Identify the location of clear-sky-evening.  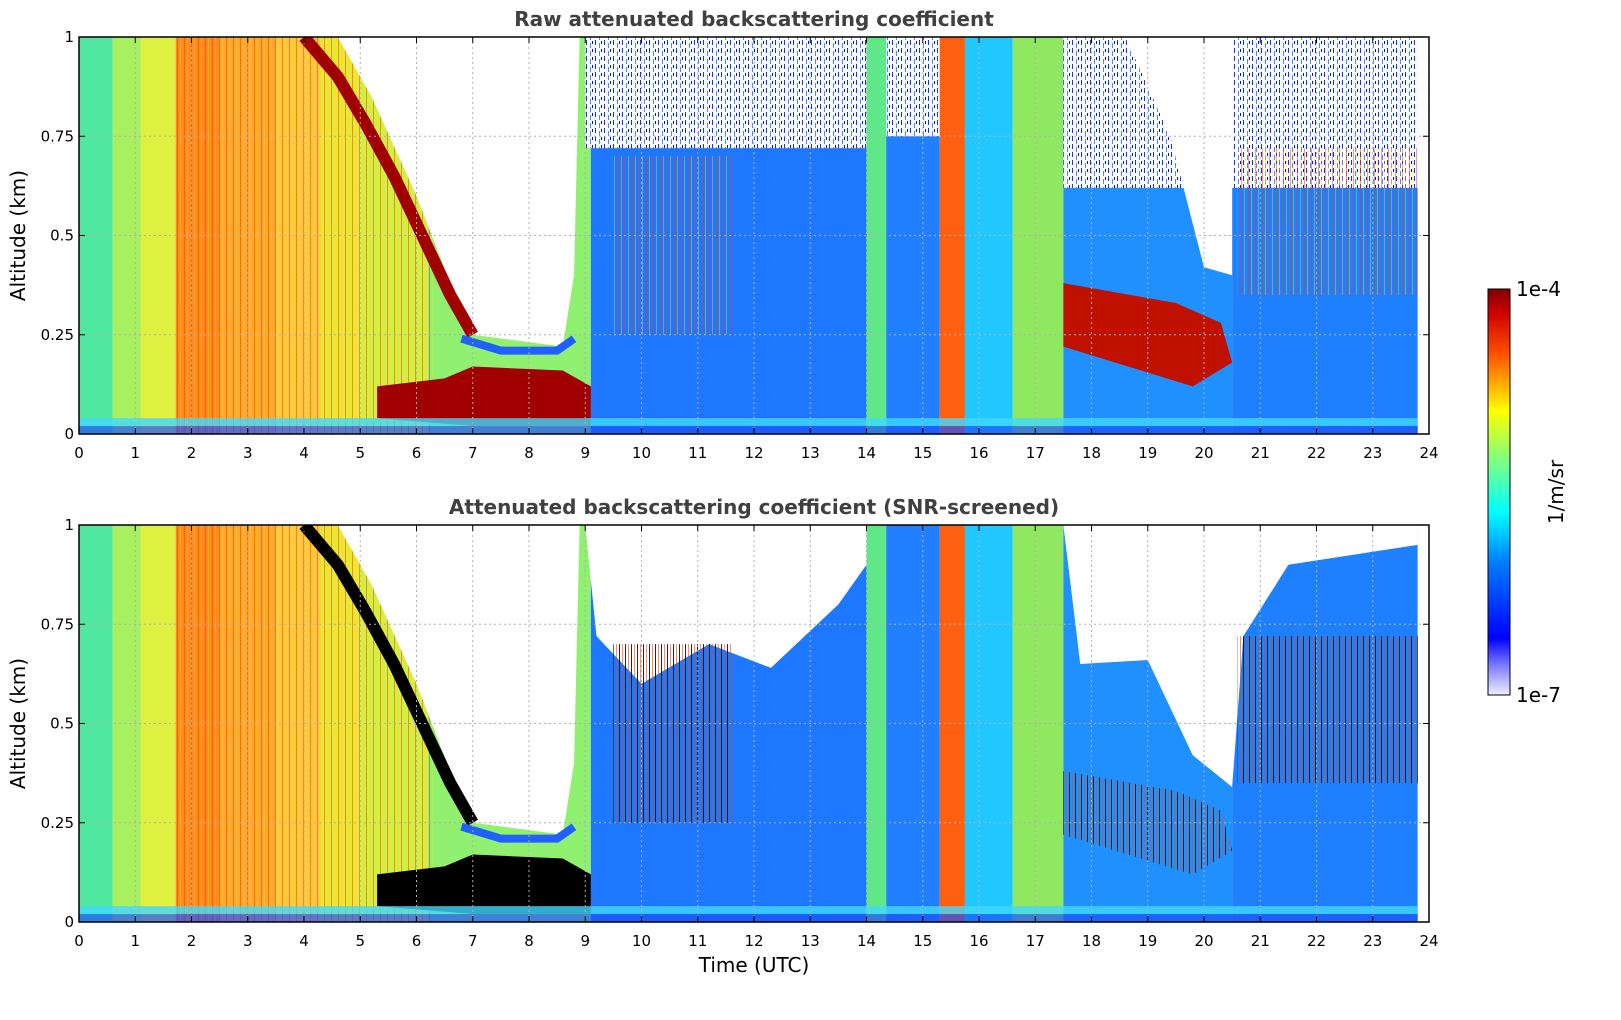
(1179, 156).